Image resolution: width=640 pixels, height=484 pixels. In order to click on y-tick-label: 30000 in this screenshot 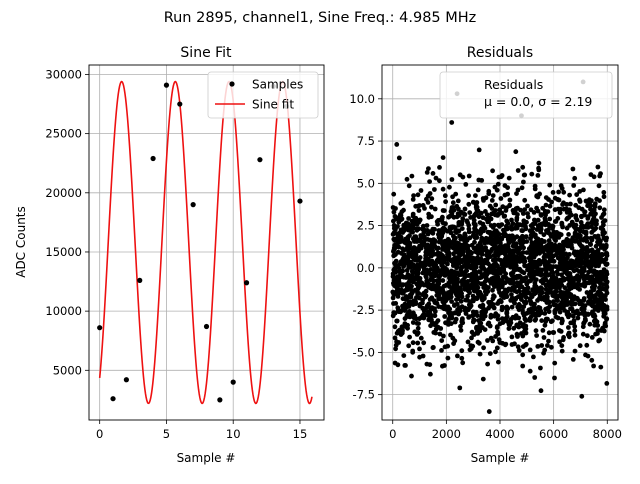, I will do `click(63, 74)`.